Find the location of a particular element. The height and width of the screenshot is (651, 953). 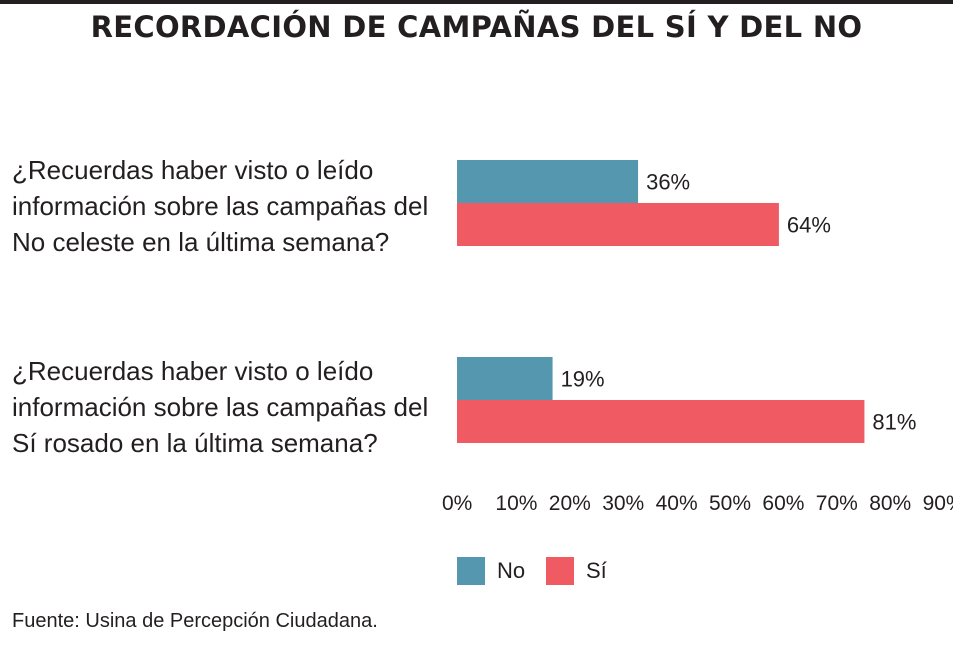

x-tick-label: 50% is located at coordinates (730, 503).